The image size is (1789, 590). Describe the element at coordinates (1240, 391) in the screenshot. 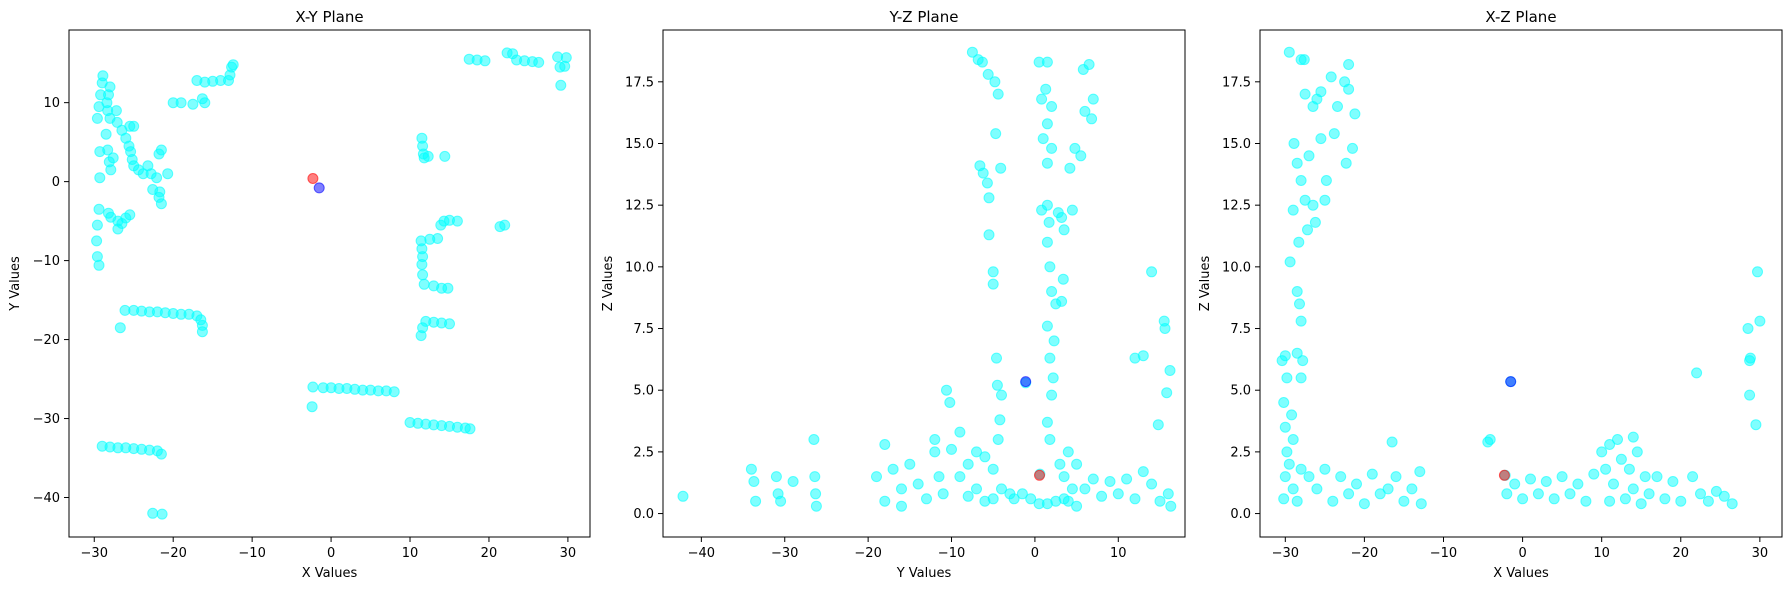

I see `y-tick-label: 5.0` at that location.